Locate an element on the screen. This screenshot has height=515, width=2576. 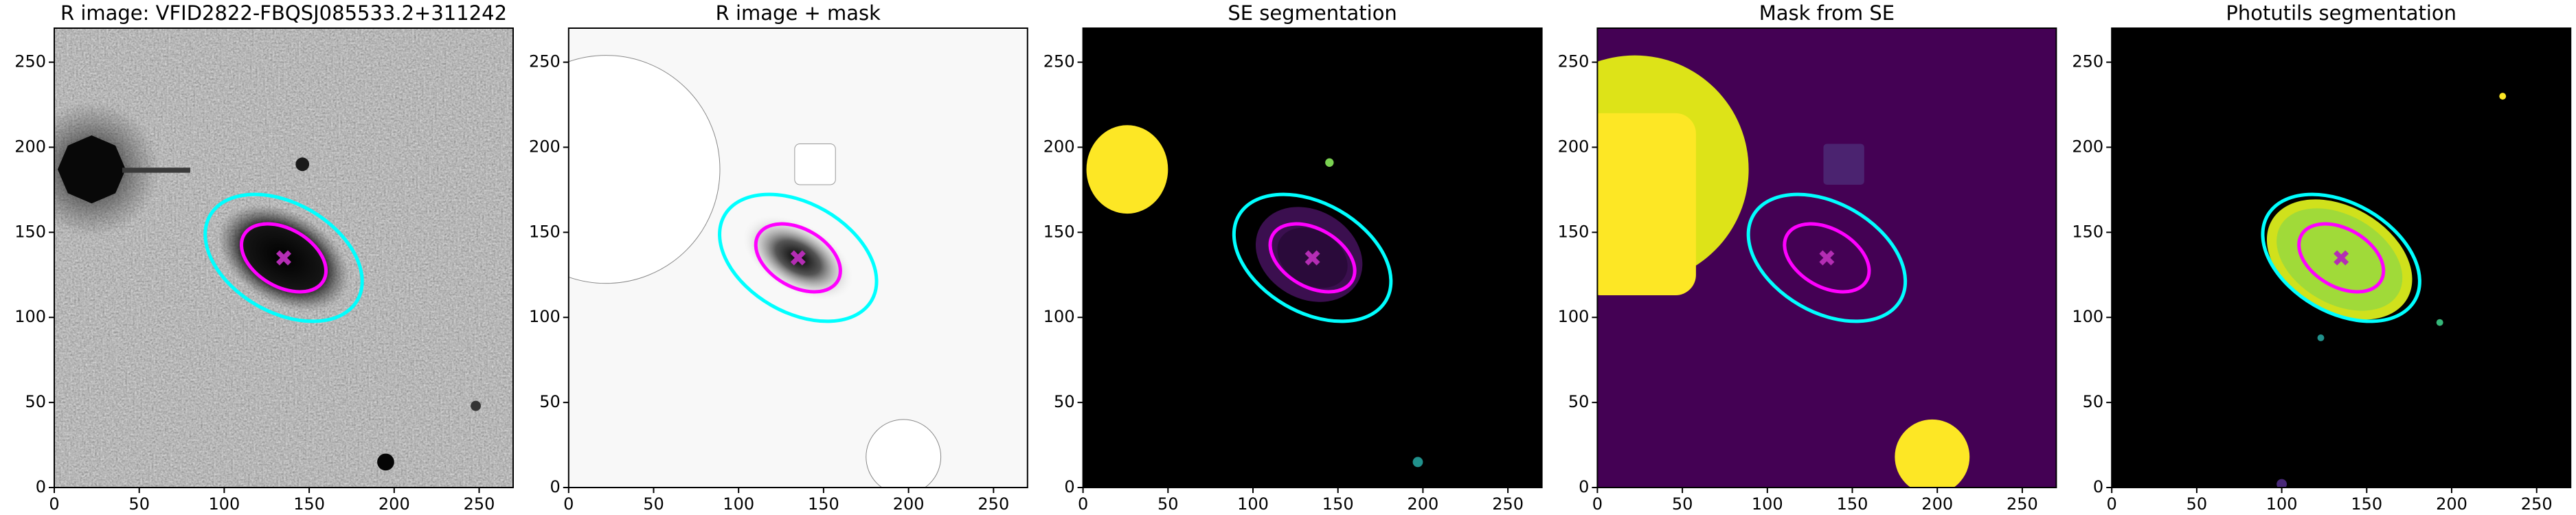
panel-title: R image + mask is located at coordinates (798, 13).